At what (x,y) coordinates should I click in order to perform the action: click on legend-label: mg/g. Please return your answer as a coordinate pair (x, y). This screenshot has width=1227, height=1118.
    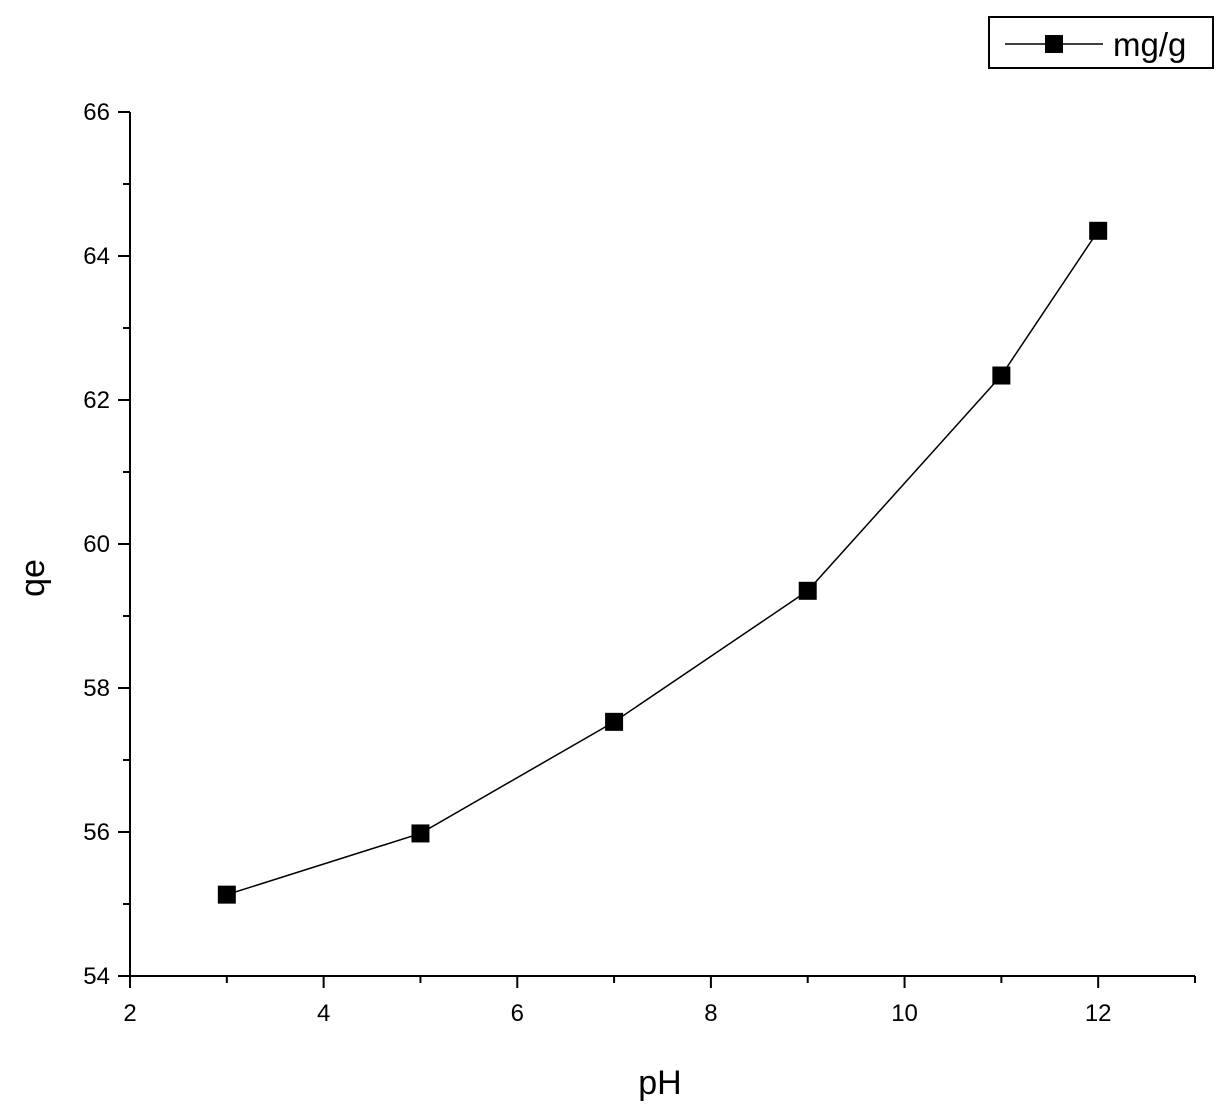
    Looking at the image, I should click on (1149, 44).